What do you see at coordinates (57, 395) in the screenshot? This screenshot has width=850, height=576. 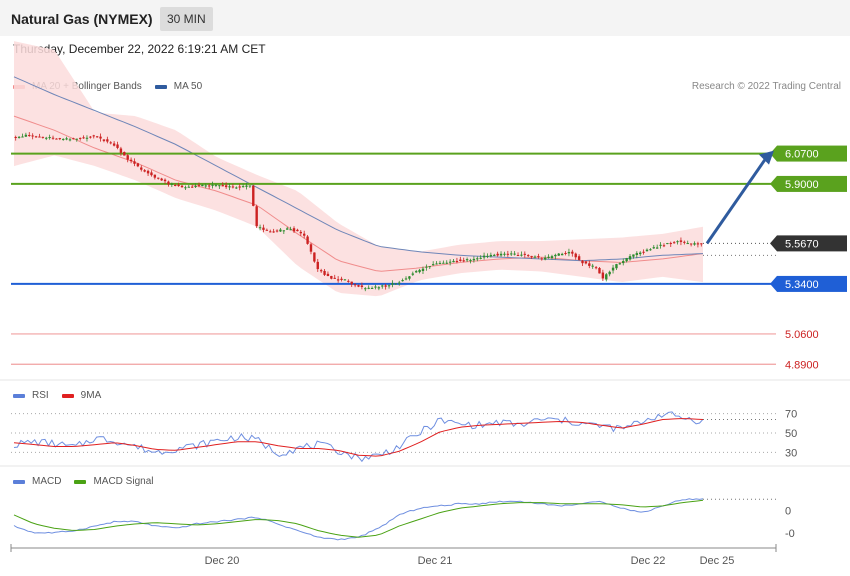 I see `rsi-legend: RSI 9MA` at bounding box center [57, 395].